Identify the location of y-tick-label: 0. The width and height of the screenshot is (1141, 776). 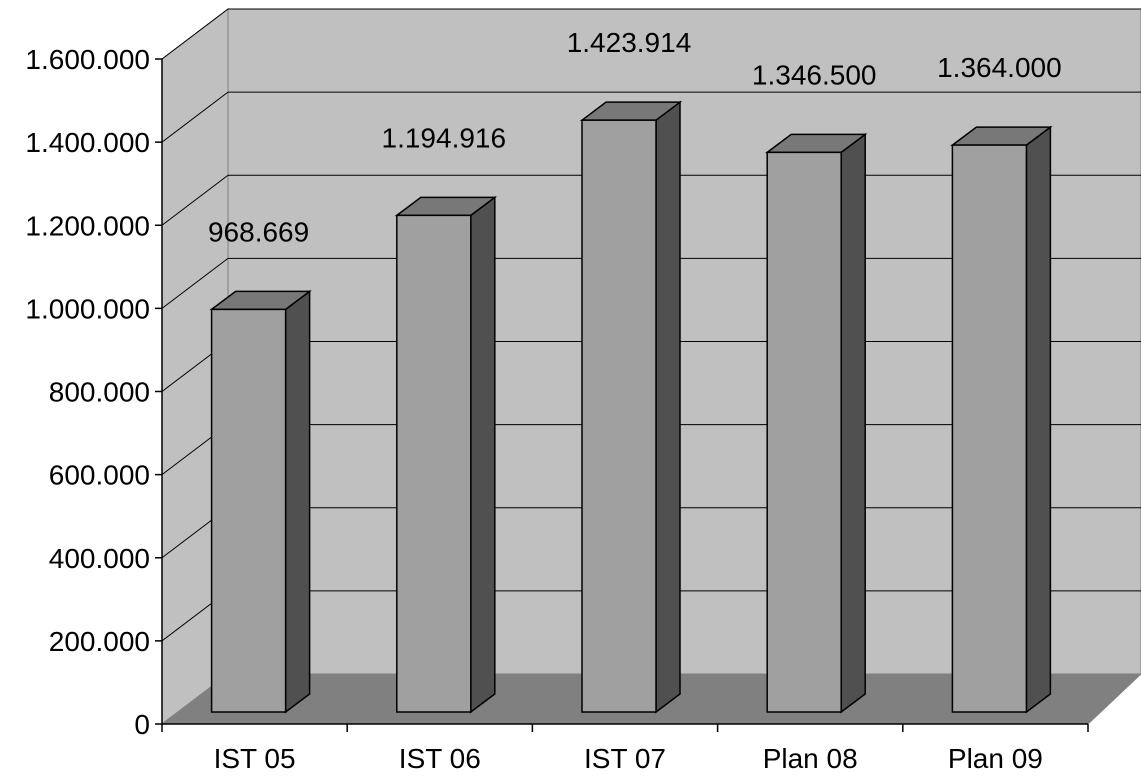
(142, 724).